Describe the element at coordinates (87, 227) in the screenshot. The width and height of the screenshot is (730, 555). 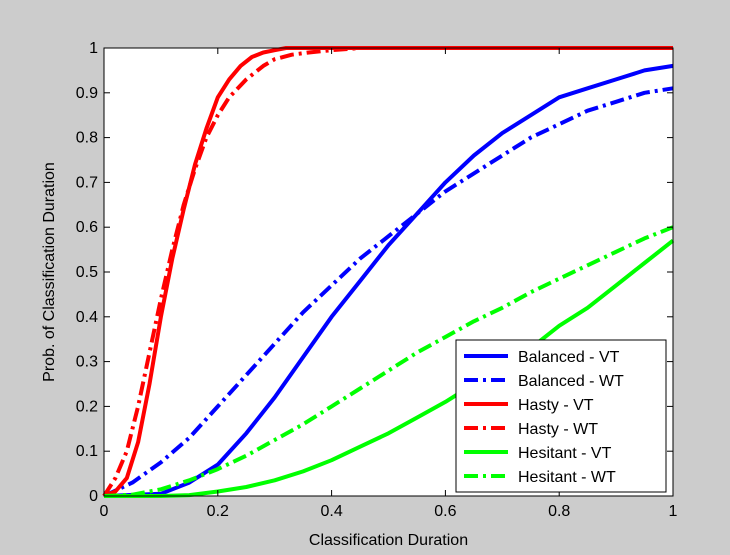
I see `y-tick-label: 0.6` at that location.